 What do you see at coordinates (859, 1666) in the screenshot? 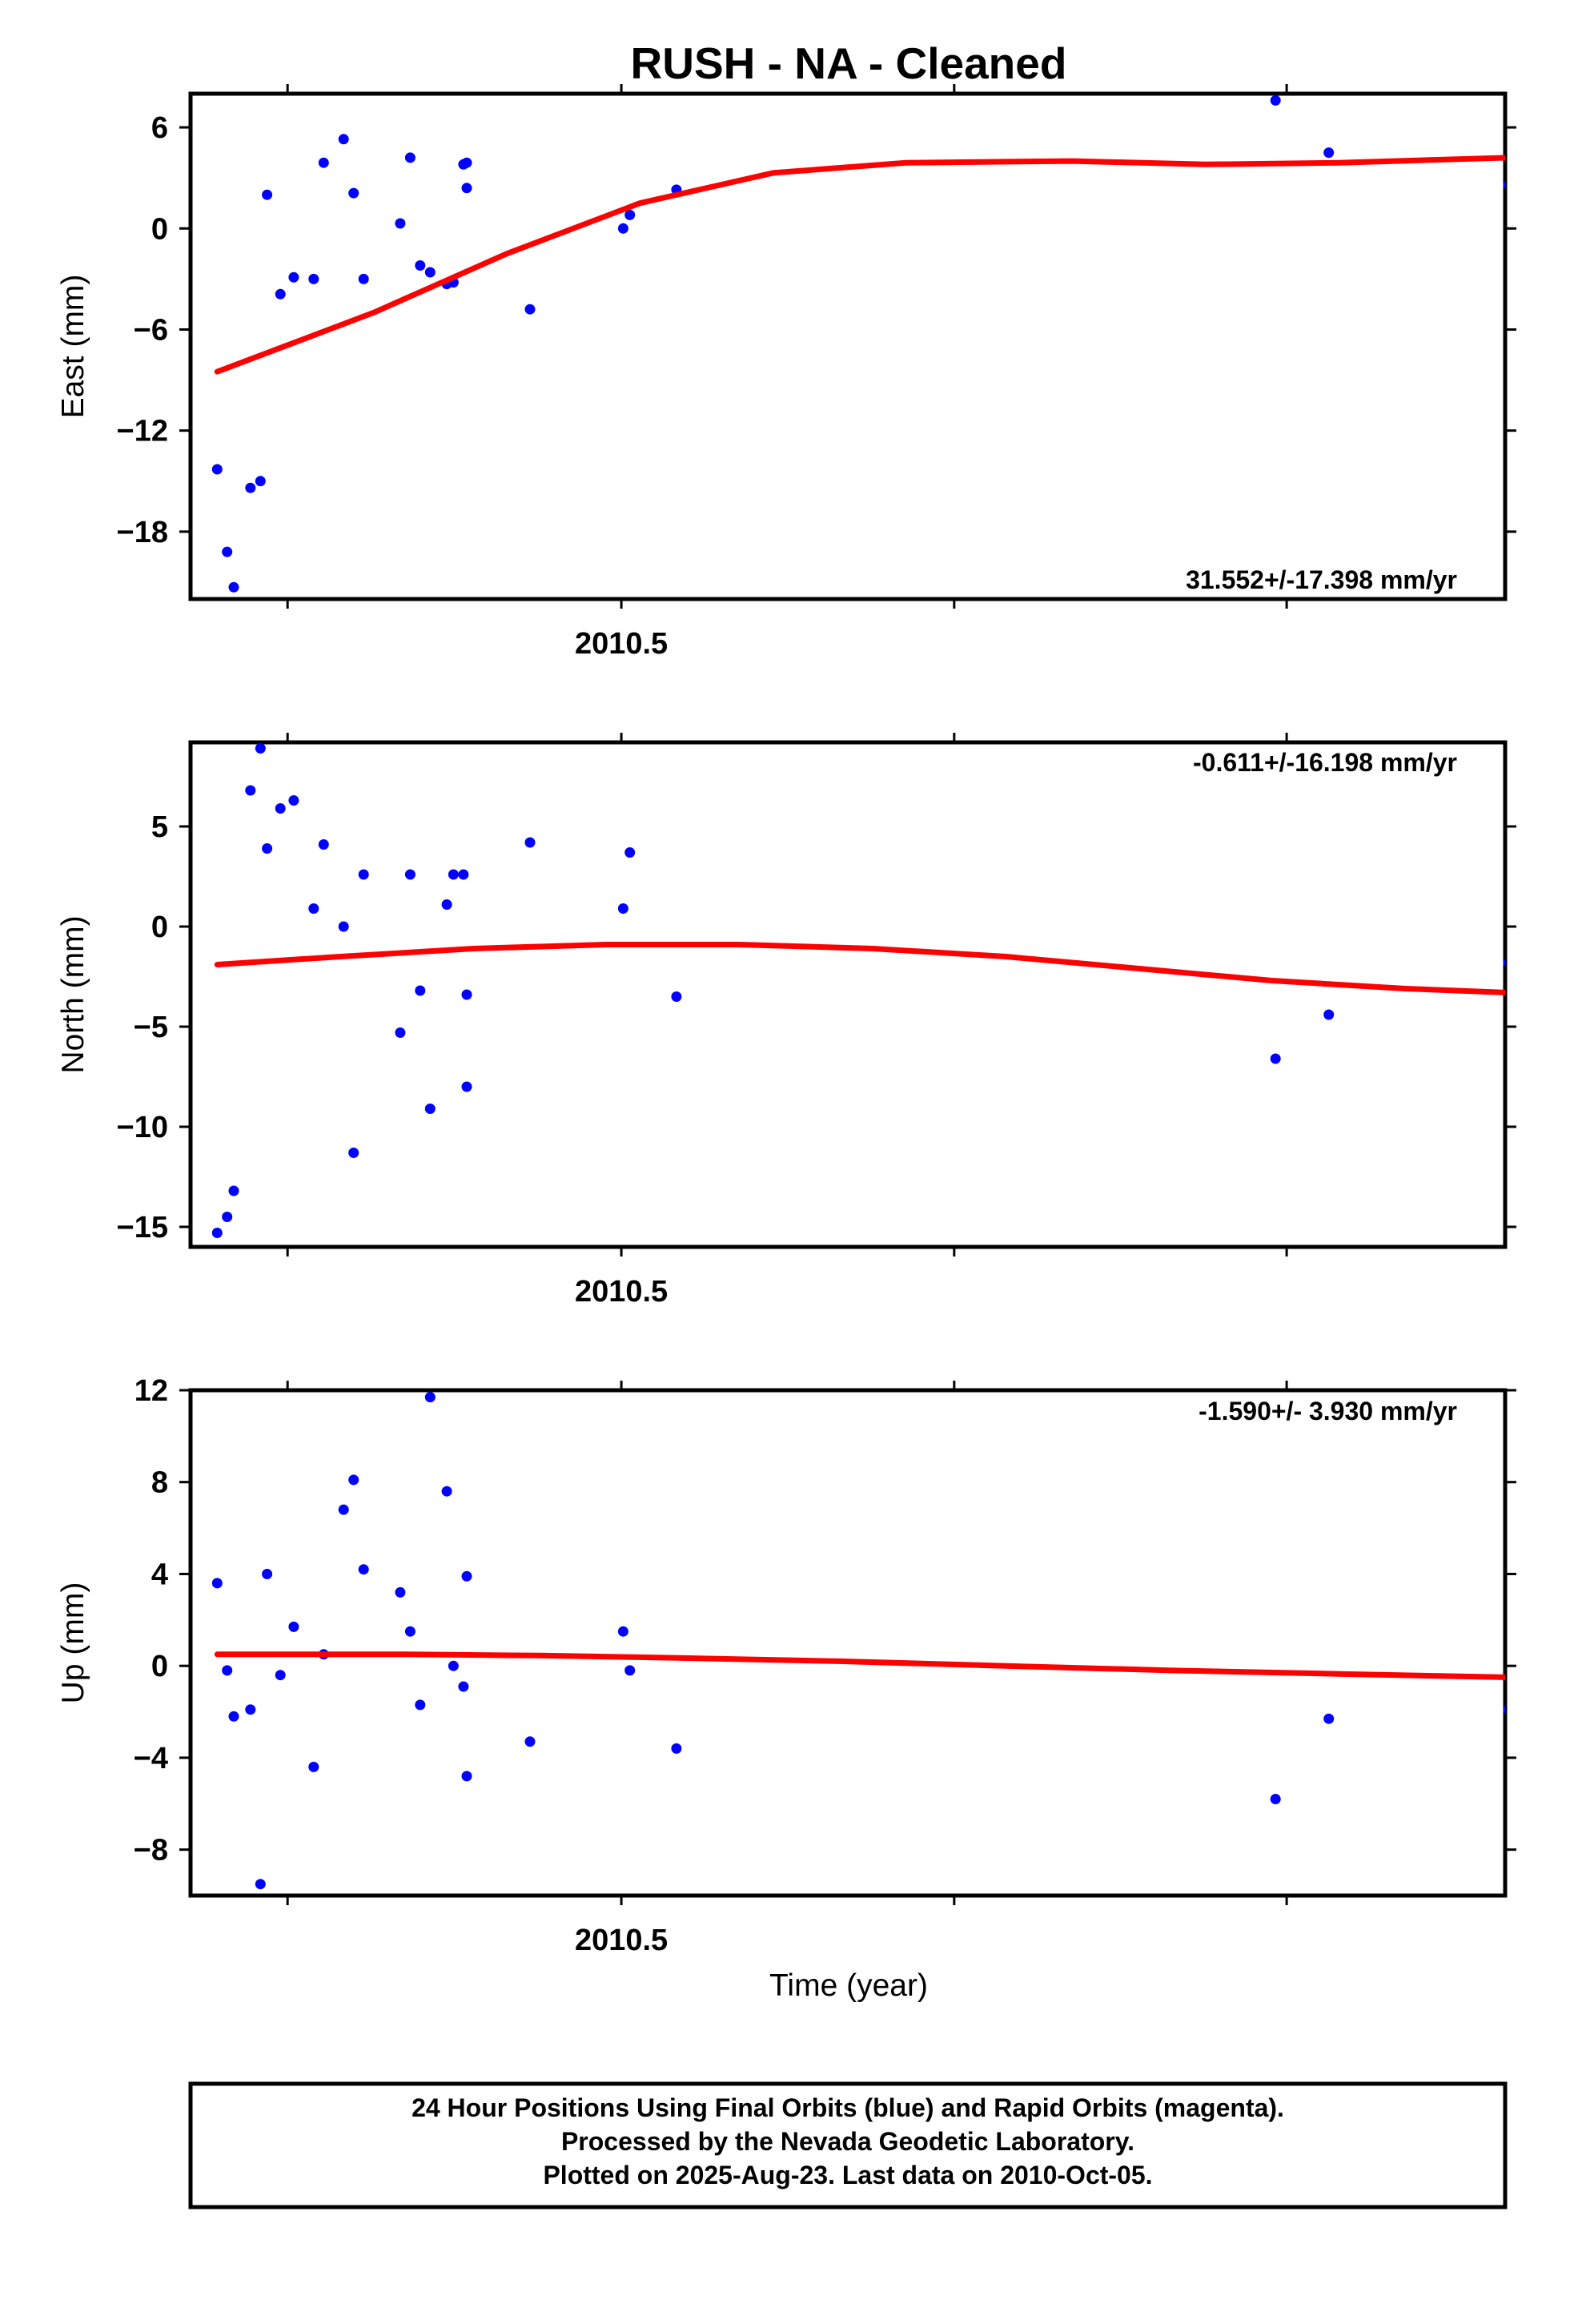
I see `trend-line` at bounding box center [859, 1666].